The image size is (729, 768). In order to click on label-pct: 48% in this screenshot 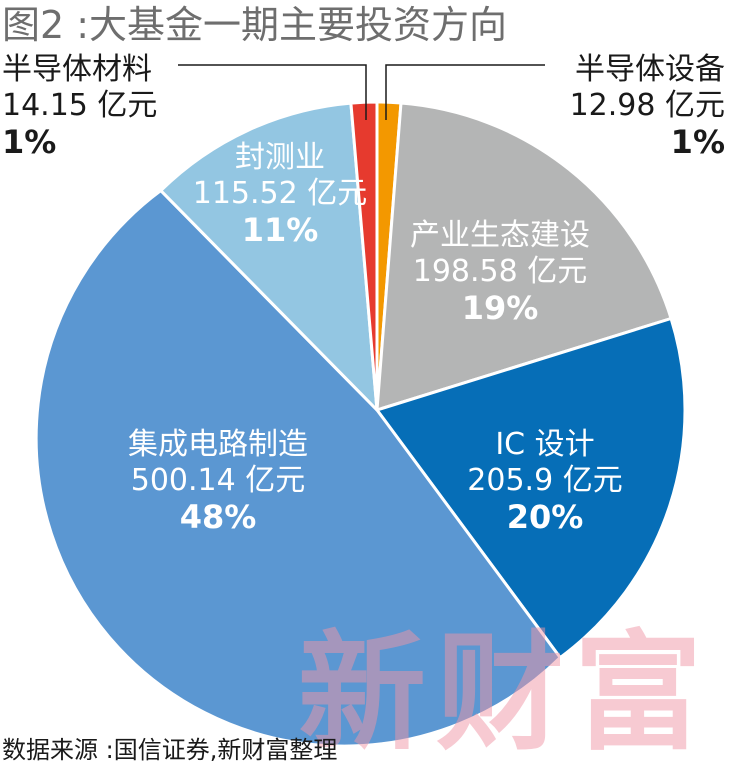, I will do `click(218, 517)`.